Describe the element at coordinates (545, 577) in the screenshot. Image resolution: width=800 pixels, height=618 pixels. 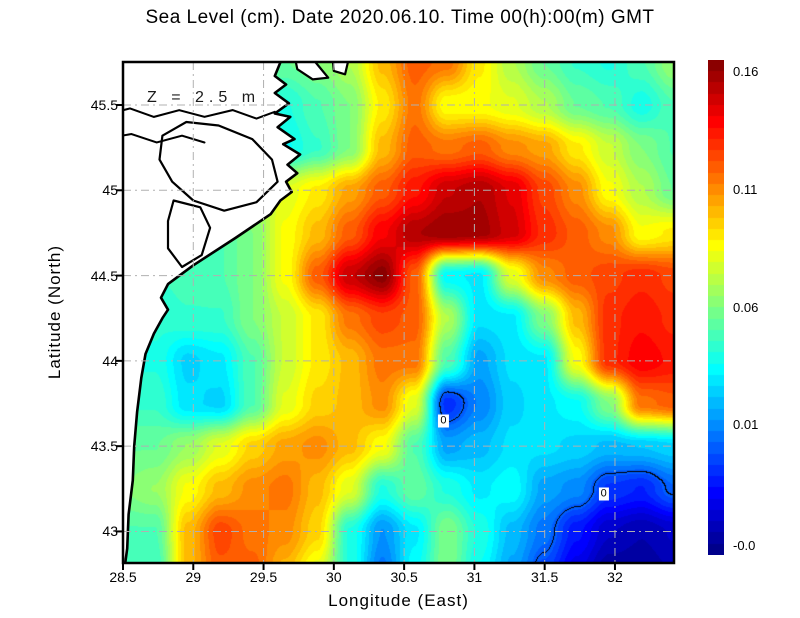
I see `x-tick-label: 31.5` at that location.